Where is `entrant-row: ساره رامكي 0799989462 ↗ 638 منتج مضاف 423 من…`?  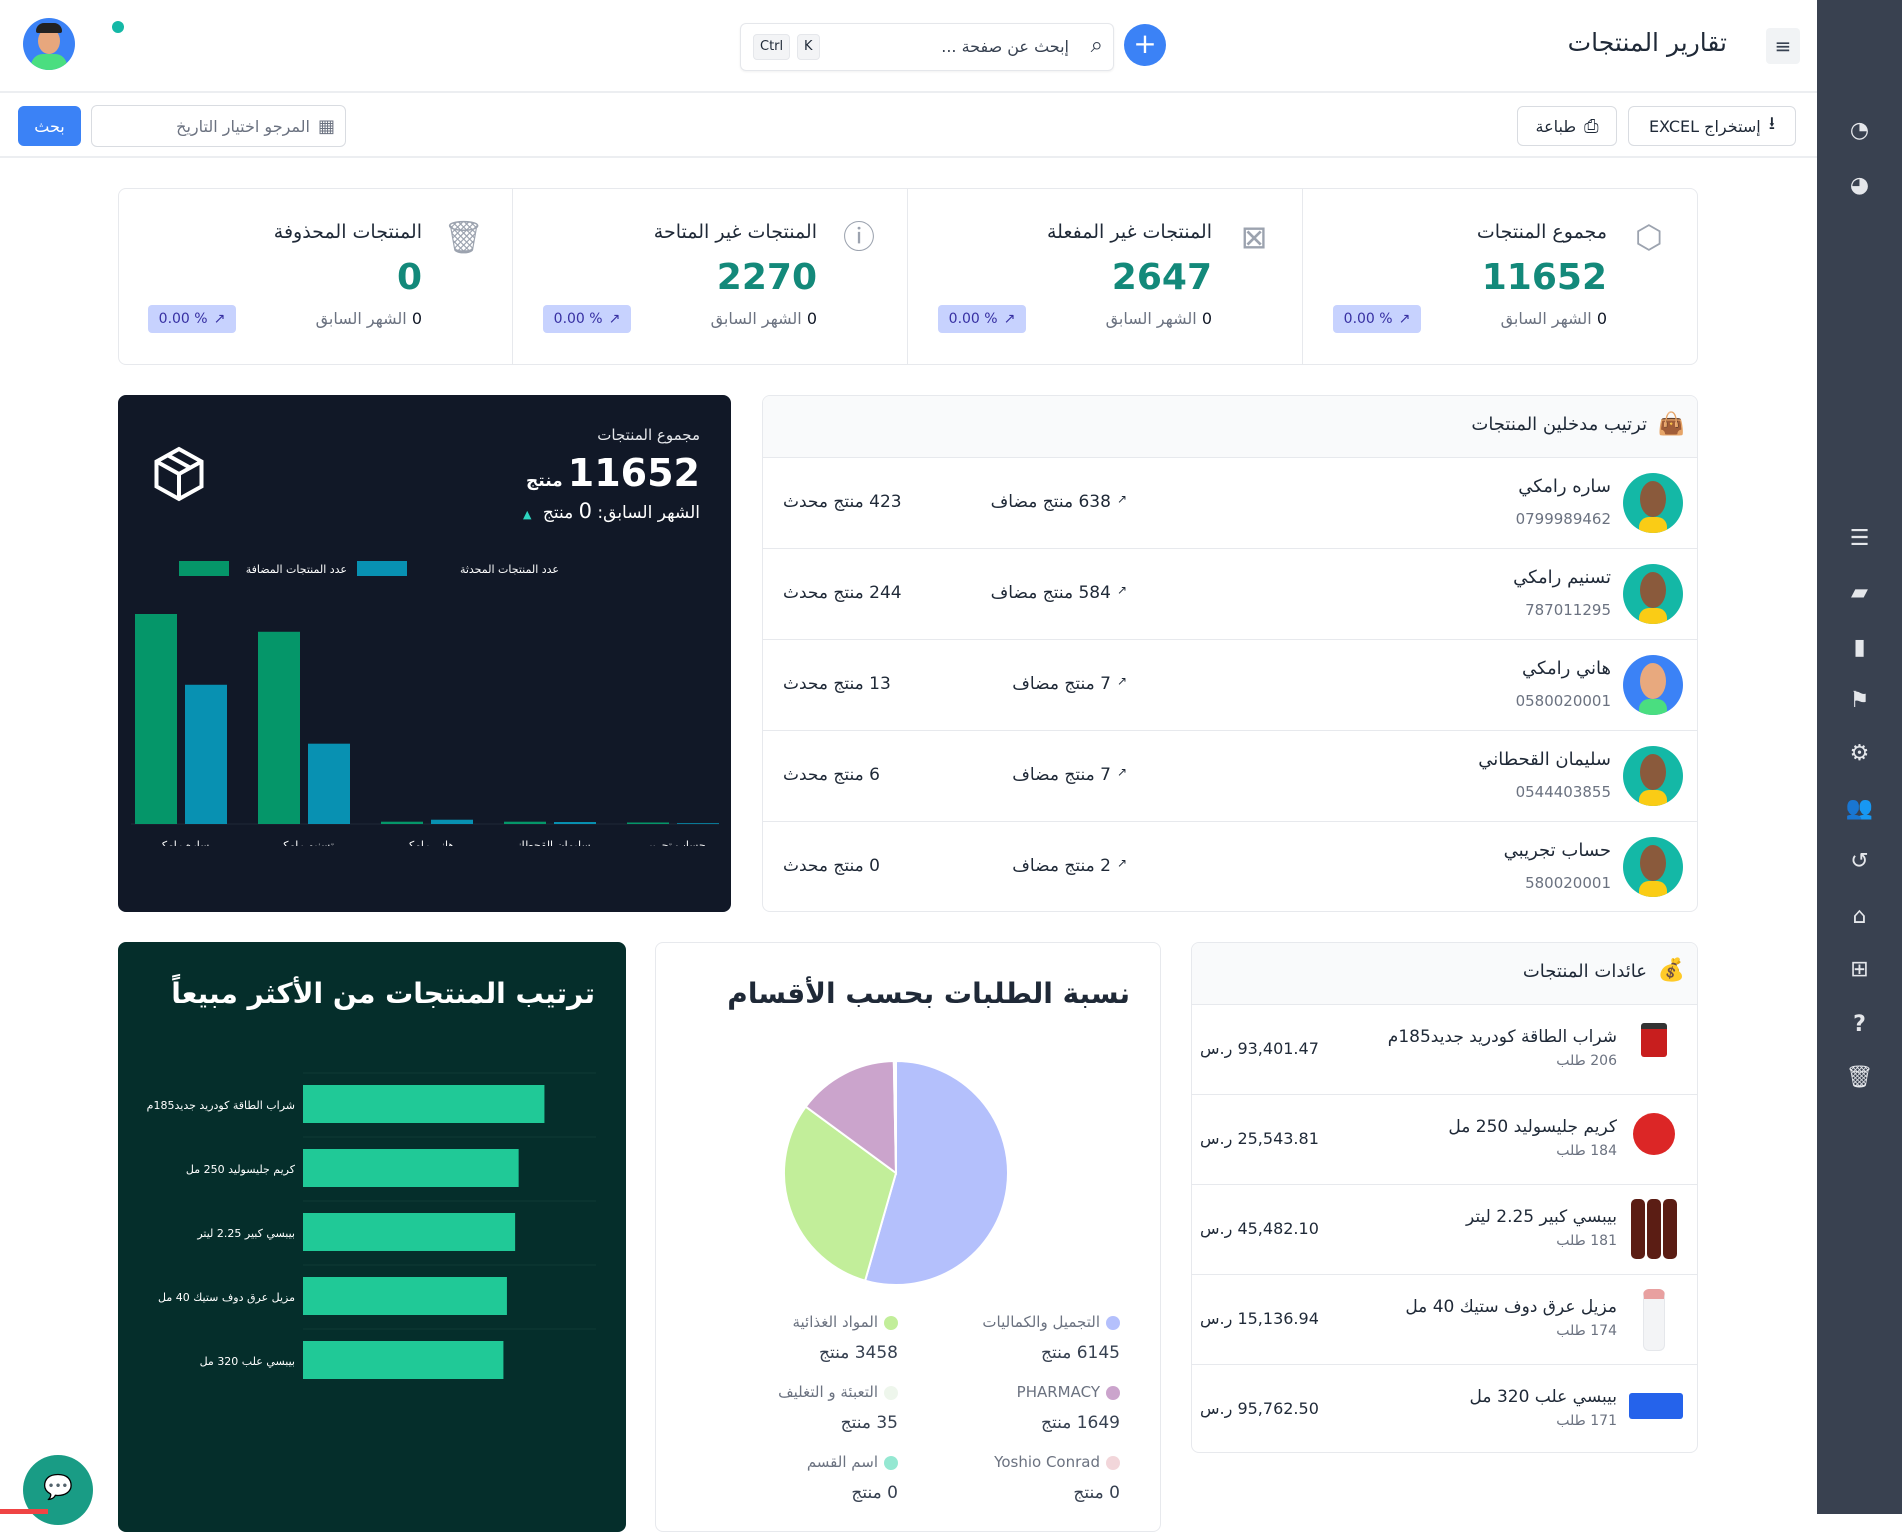 entrant-row: ساره رامكي 0799989462 ↗ 638 منتج مضاف 423 من… is located at coordinates (1230, 502).